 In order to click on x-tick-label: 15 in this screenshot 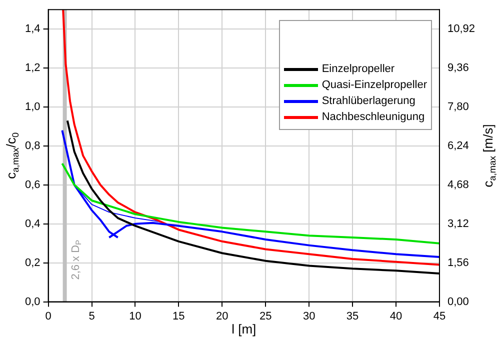, I will do `click(178, 316)`.